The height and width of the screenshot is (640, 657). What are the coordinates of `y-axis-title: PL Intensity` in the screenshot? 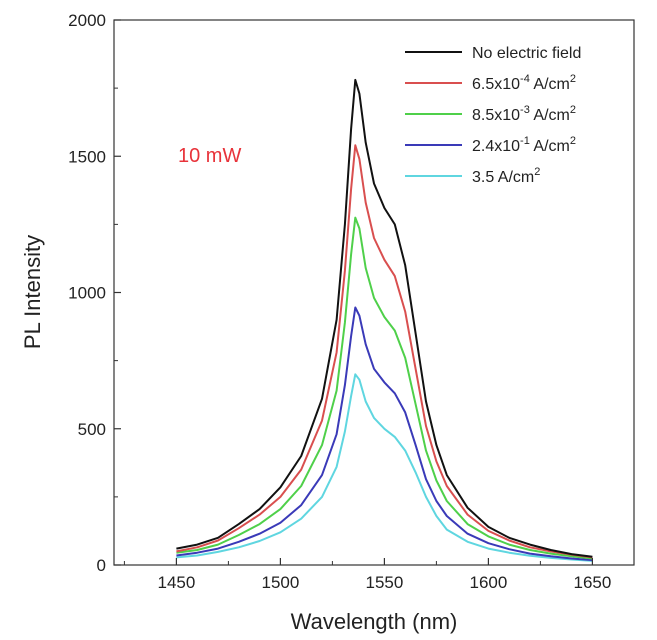 It's located at (32, 292).